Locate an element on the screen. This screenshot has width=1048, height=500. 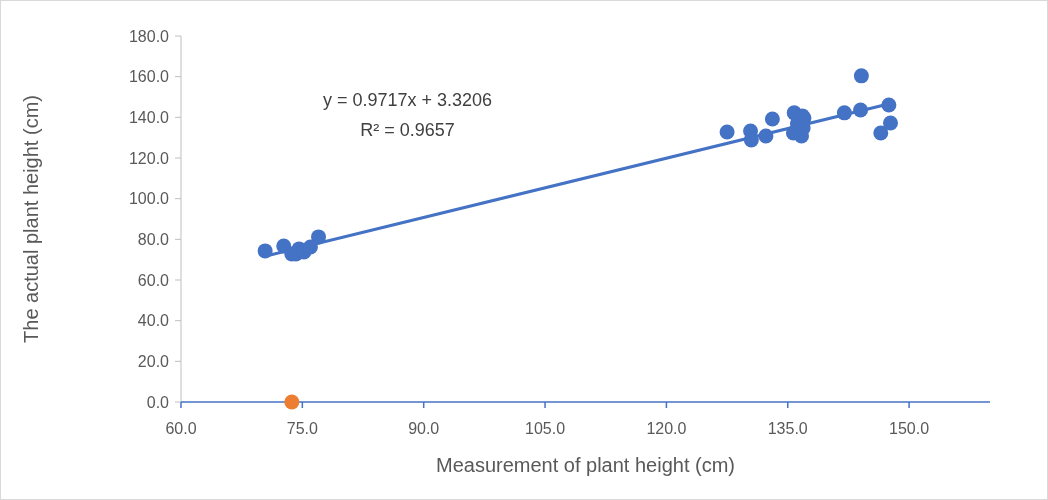
y-tick-label: 140.0 is located at coordinates (149, 117).